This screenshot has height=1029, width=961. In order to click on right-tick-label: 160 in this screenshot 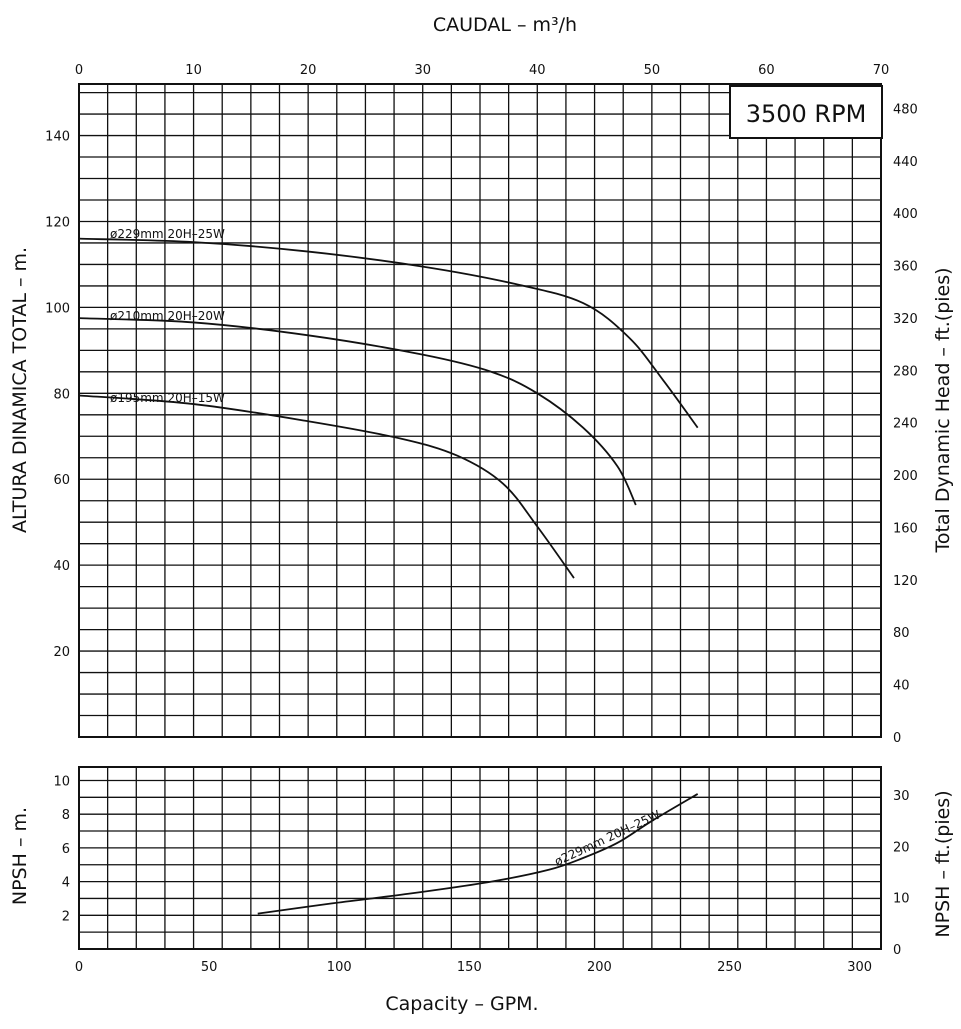, I will do `click(905, 528)`.